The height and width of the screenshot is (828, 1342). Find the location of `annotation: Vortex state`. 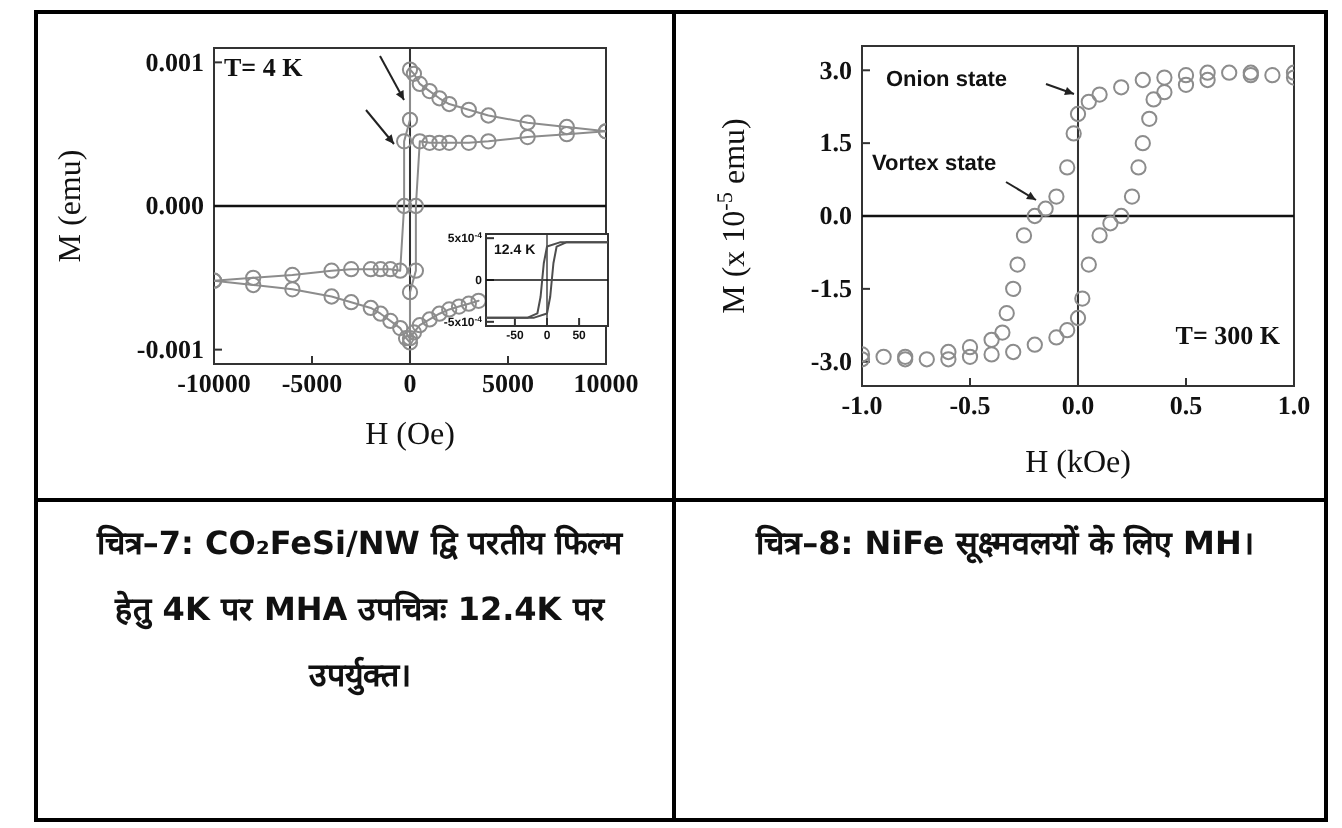

annotation: Vortex state is located at coordinates (934, 164).